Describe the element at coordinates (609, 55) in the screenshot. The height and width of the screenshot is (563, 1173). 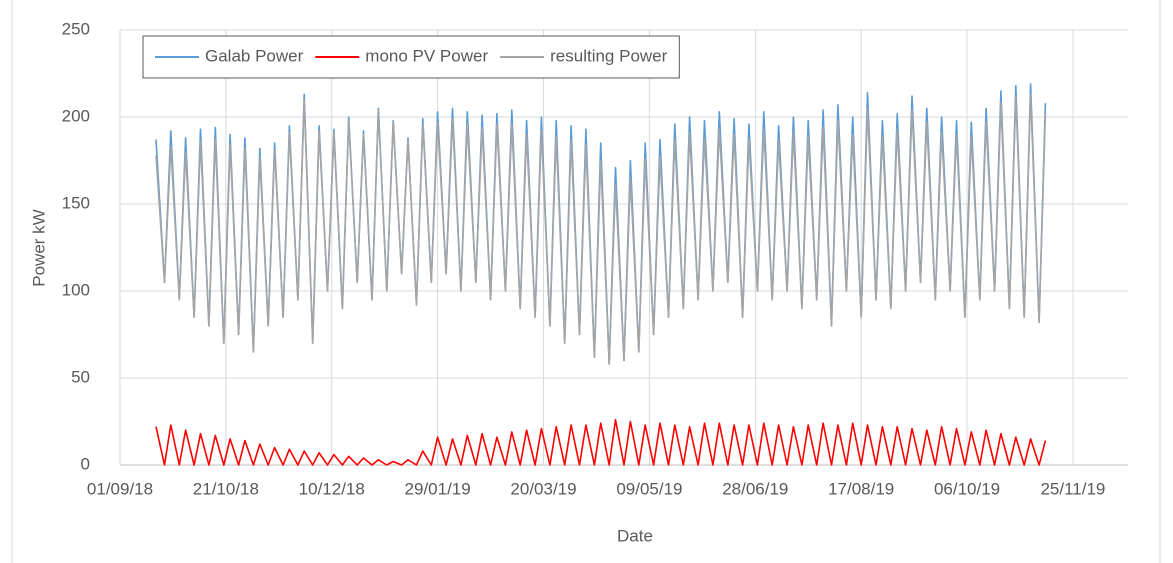
I see `legend-label: resulting Power` at that location.